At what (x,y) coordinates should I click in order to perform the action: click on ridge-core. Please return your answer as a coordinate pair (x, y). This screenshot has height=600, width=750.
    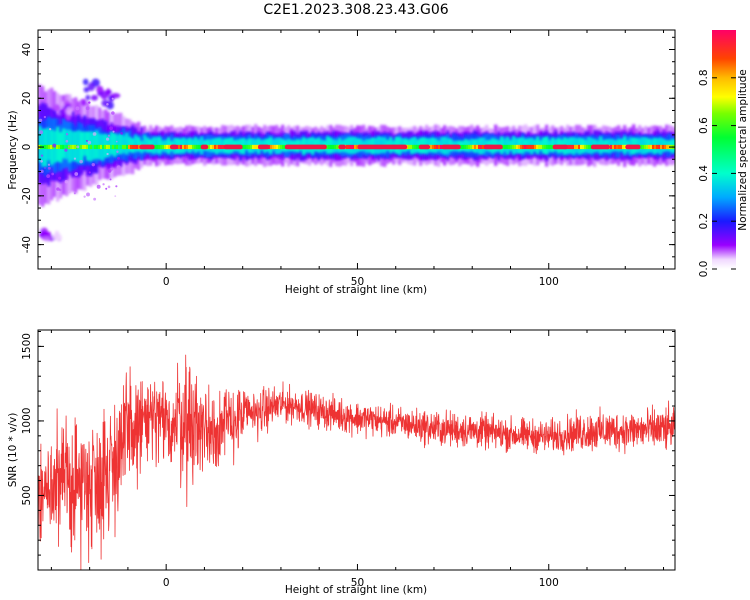
    Looking at the image, I should click on (356, 147).